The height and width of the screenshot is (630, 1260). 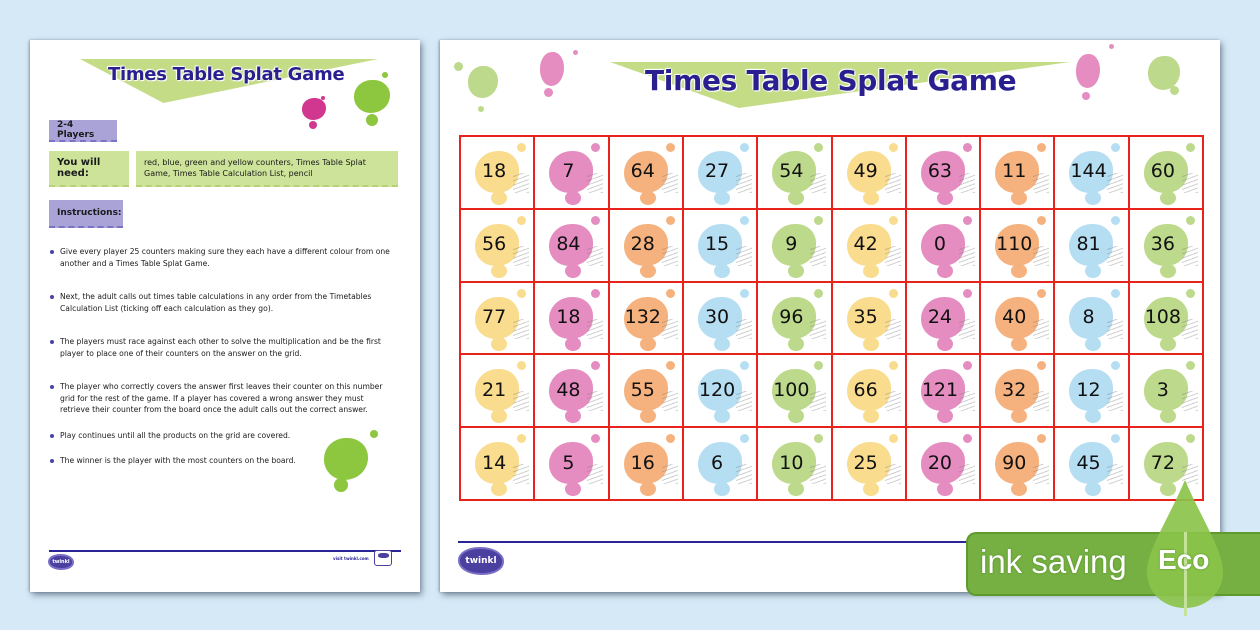 I want to click on grid-number: 49, so click(x=865, y=171).